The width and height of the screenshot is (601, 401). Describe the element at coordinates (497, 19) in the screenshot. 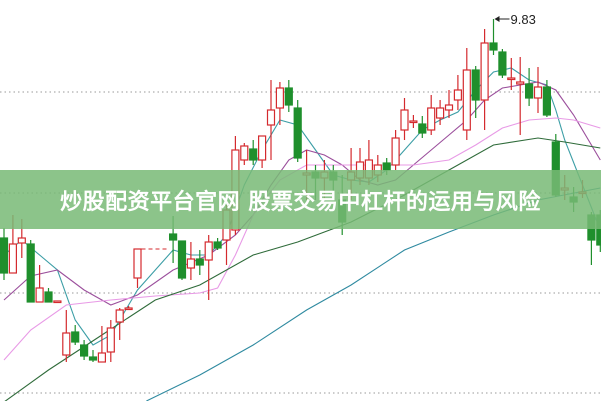

I see `arrow-icon` at that location.